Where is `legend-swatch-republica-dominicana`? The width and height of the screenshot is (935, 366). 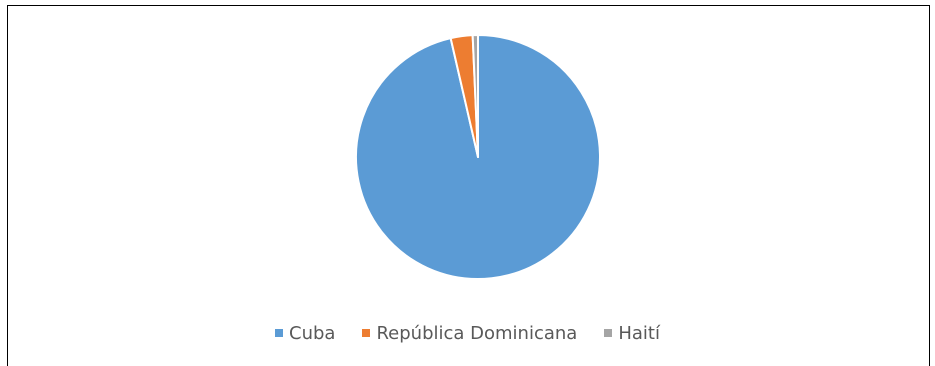 legend-swatch-republica-dominicana is located at coordinates (366, 333).